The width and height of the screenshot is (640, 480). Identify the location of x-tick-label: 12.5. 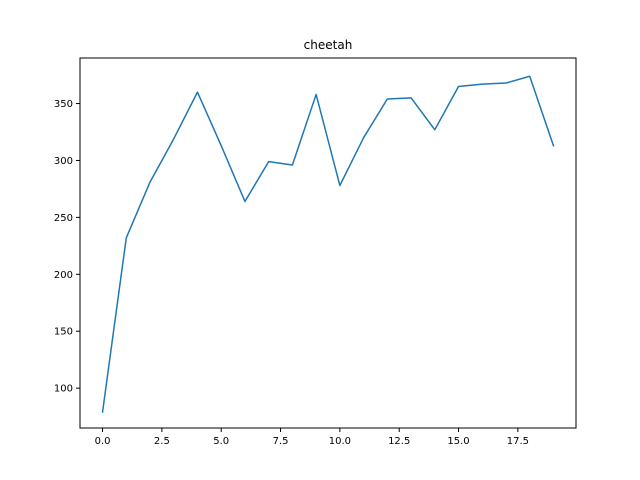
(399, 441).